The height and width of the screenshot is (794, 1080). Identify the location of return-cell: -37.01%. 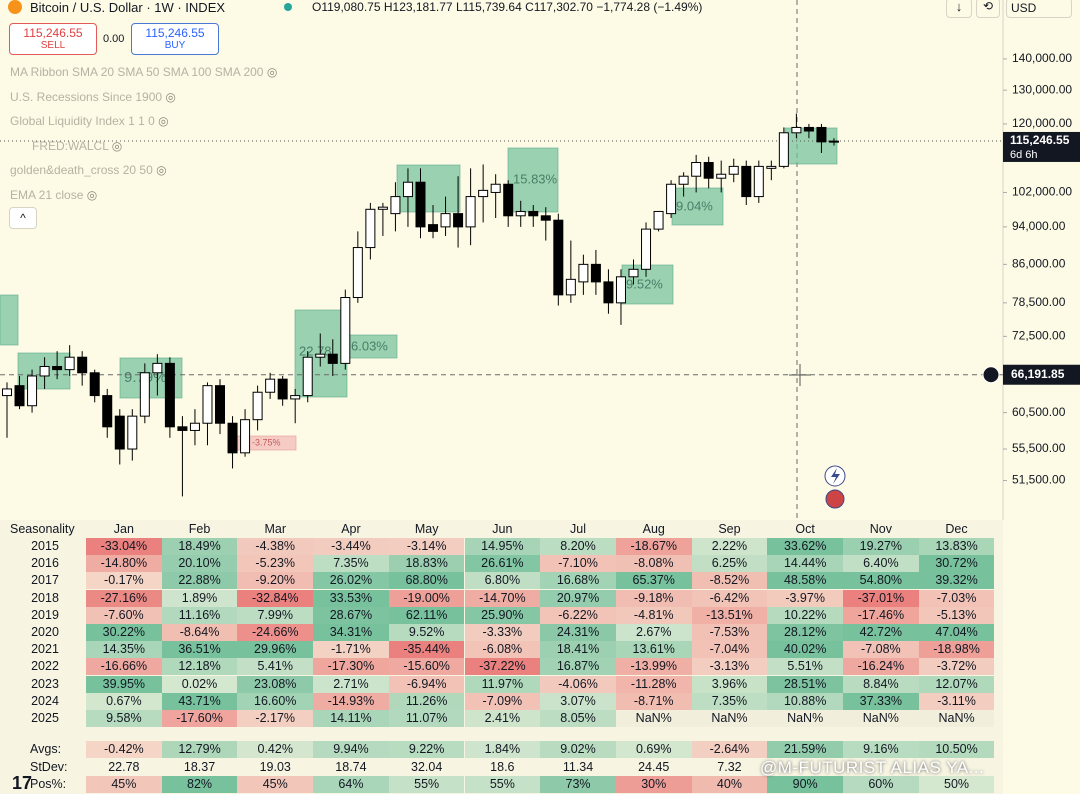
(881, 598).